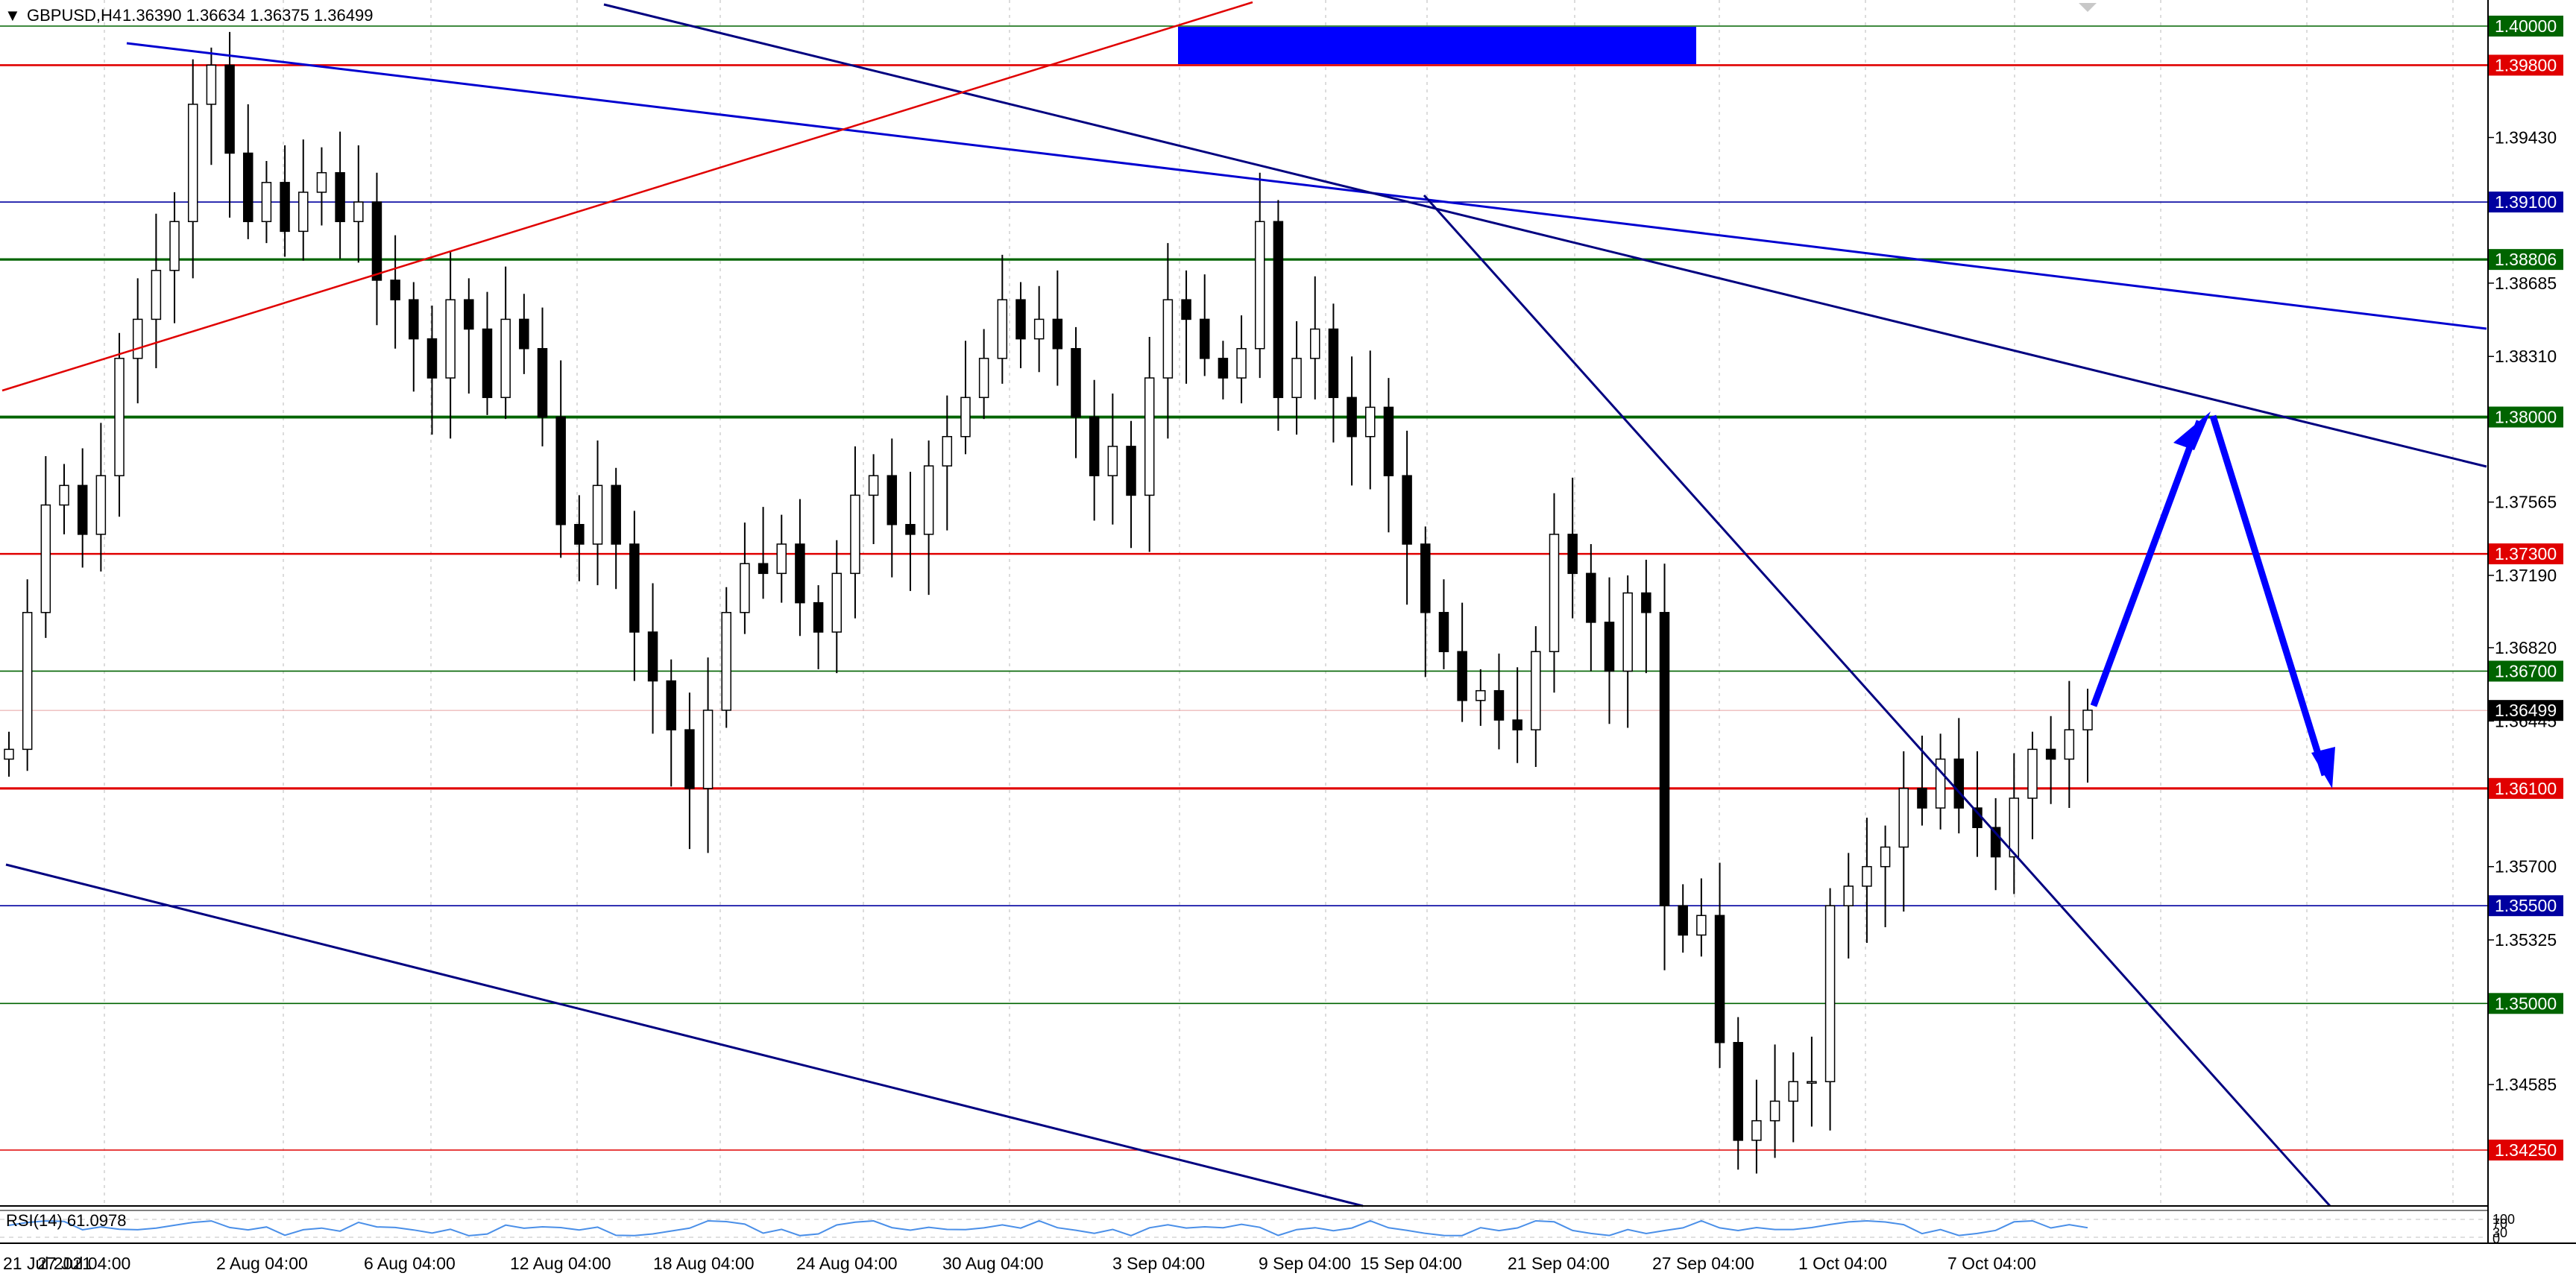 The width and height of the screenshot is (2576, 1279). What do you see at coordinates (684, 1035) in the screenshot?
I see `trendline-channel-low` at bounding box center [684, 1035].